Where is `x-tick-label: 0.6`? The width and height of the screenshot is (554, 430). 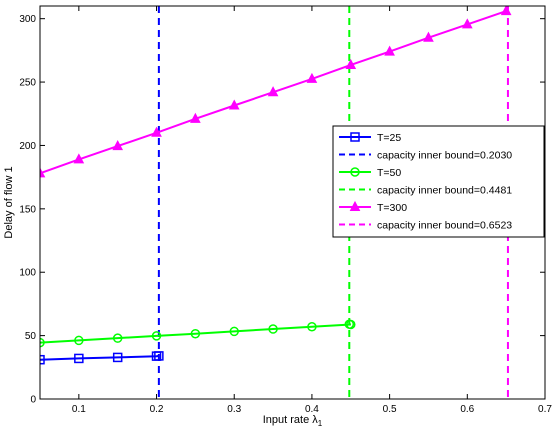 x-tick-label: 0.6 is located at coordinates (467, 409).